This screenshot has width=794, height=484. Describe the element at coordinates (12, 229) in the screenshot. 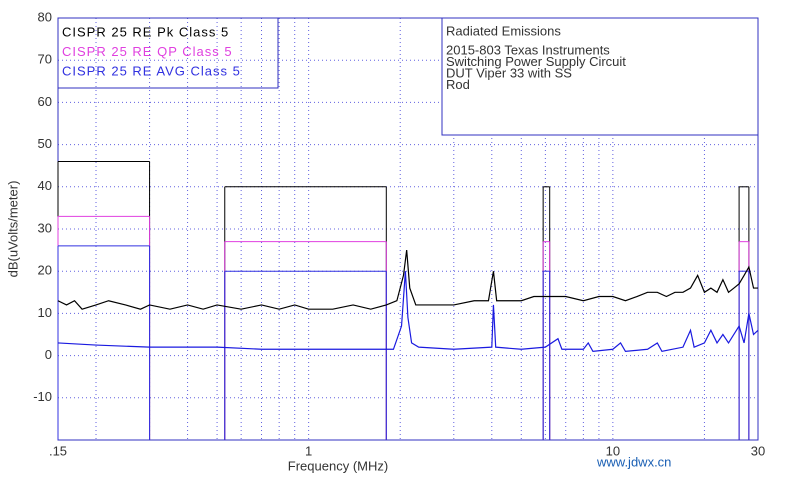

I see `y-axis-label: dB(uVolts/meter)` at that location.